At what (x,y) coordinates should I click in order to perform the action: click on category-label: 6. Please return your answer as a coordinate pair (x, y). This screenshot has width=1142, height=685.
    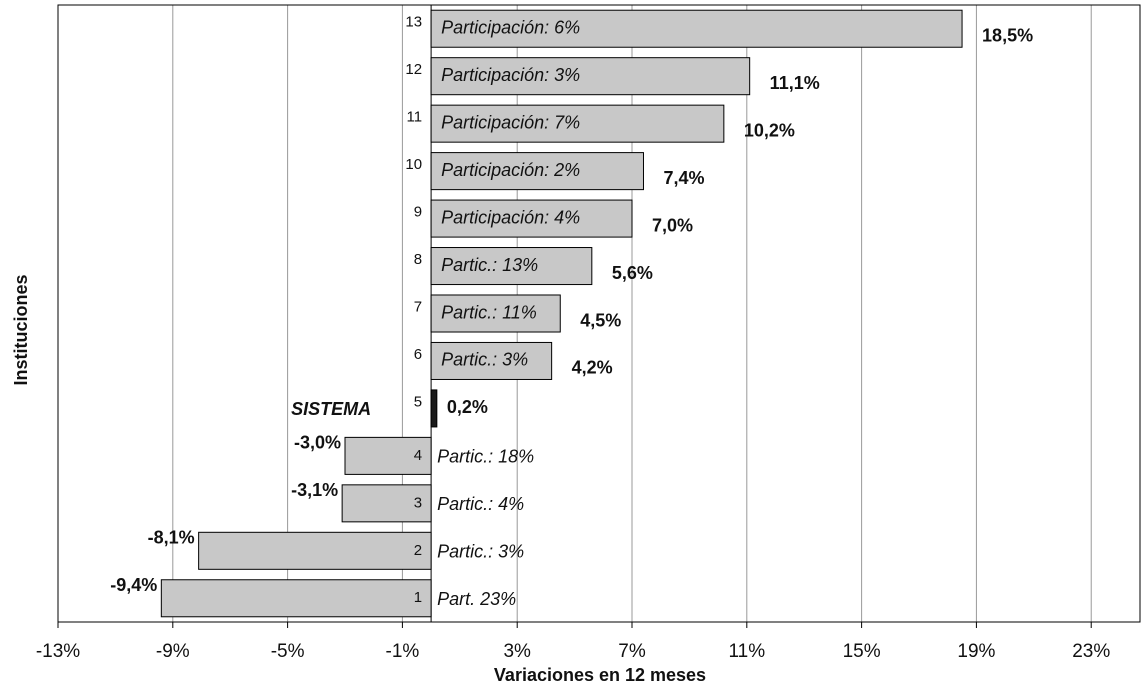
    Looking at the image, I should click on (418, 354).